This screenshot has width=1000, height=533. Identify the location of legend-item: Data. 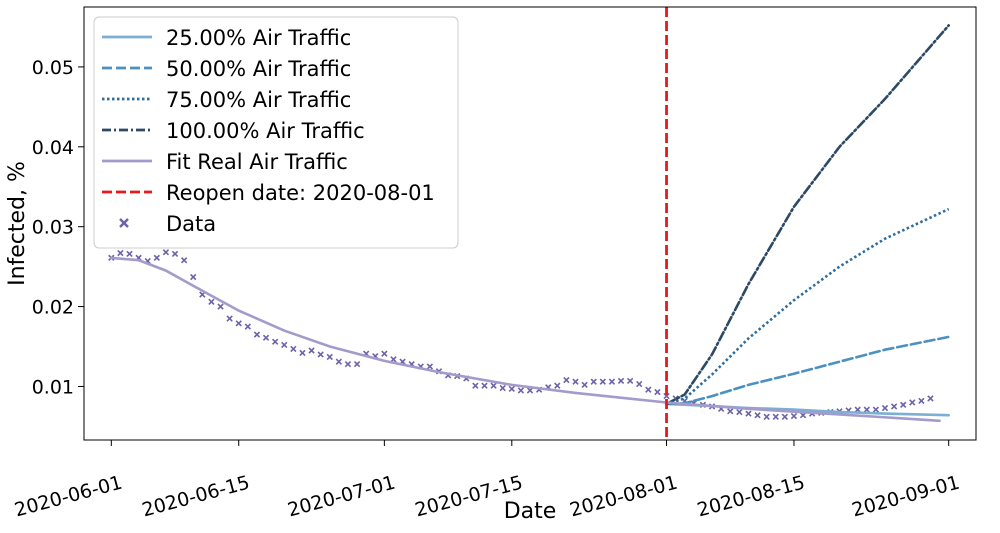
(167, 224).